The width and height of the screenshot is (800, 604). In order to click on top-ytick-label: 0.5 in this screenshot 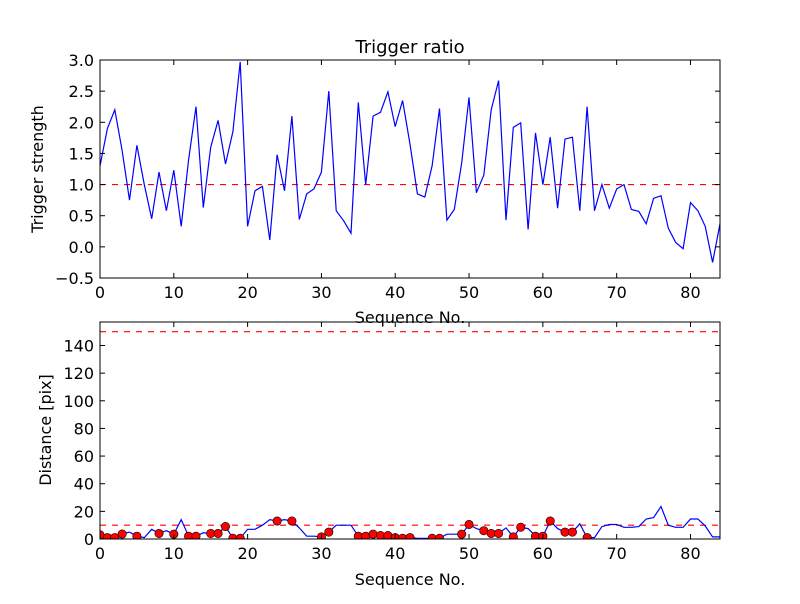, I will do `click(81, 216)`.